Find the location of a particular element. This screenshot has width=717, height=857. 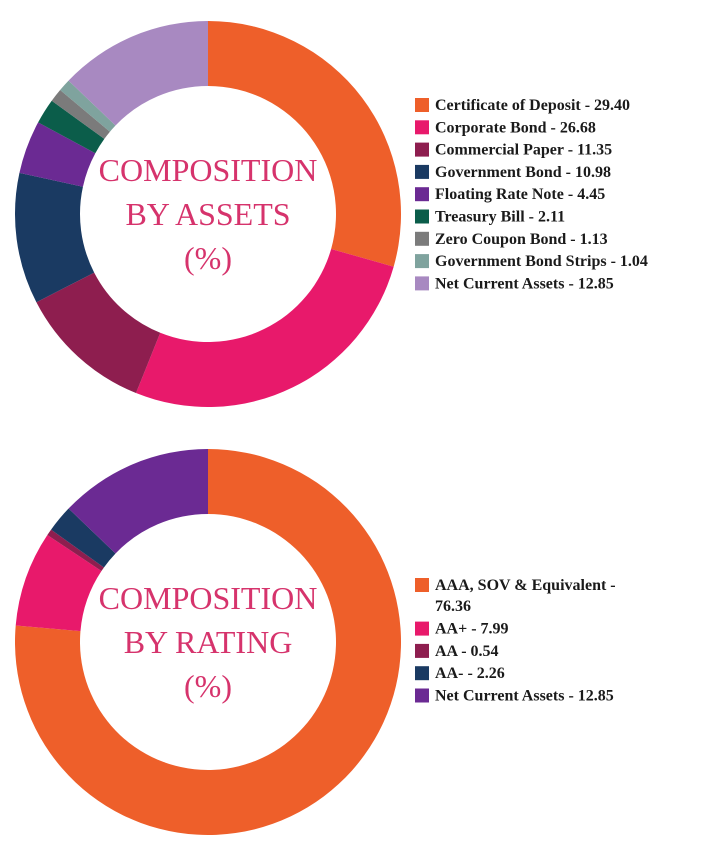

assets-center-title-line: (%) is located at coordinates (208, 258).